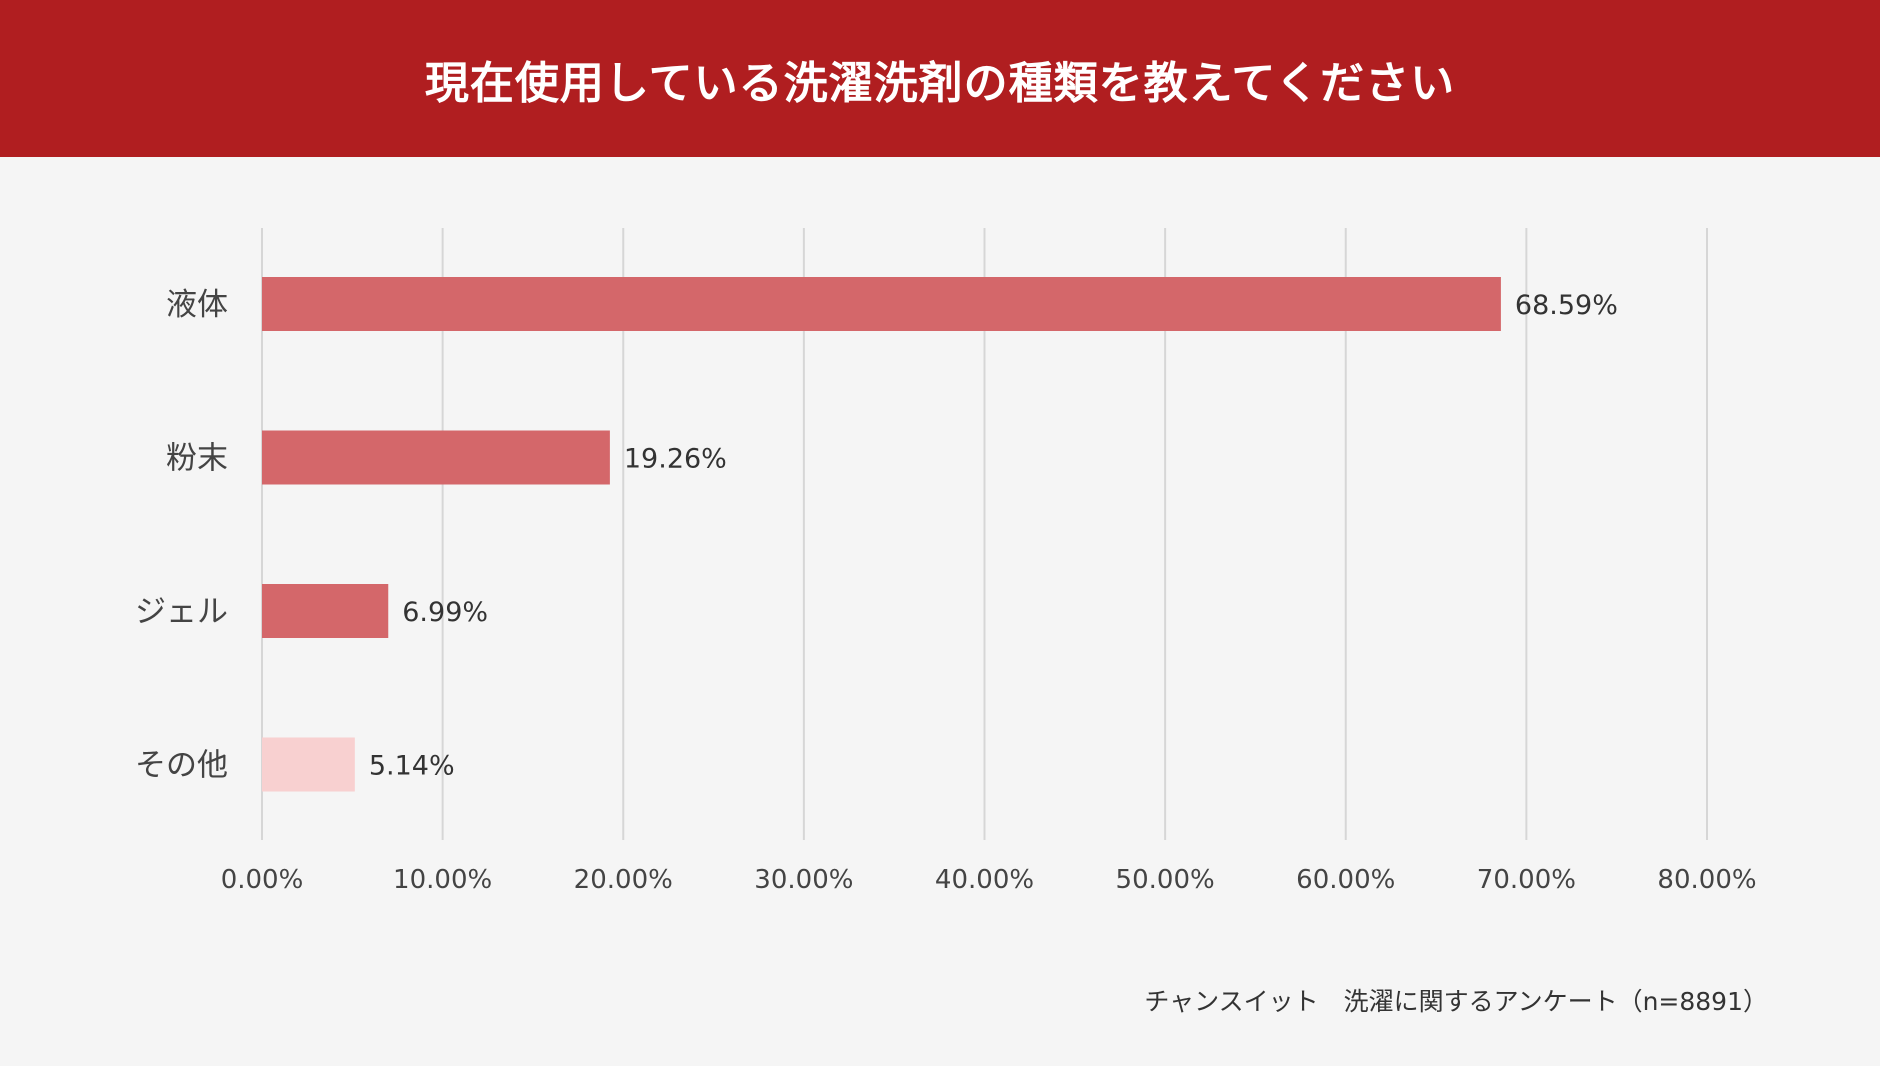 This screenshot has width=1880, height=1066. What do you see at coordinates (181, 612) in the screenshot?
I see `category-label: ジェル` at bounding box center [181, 612].